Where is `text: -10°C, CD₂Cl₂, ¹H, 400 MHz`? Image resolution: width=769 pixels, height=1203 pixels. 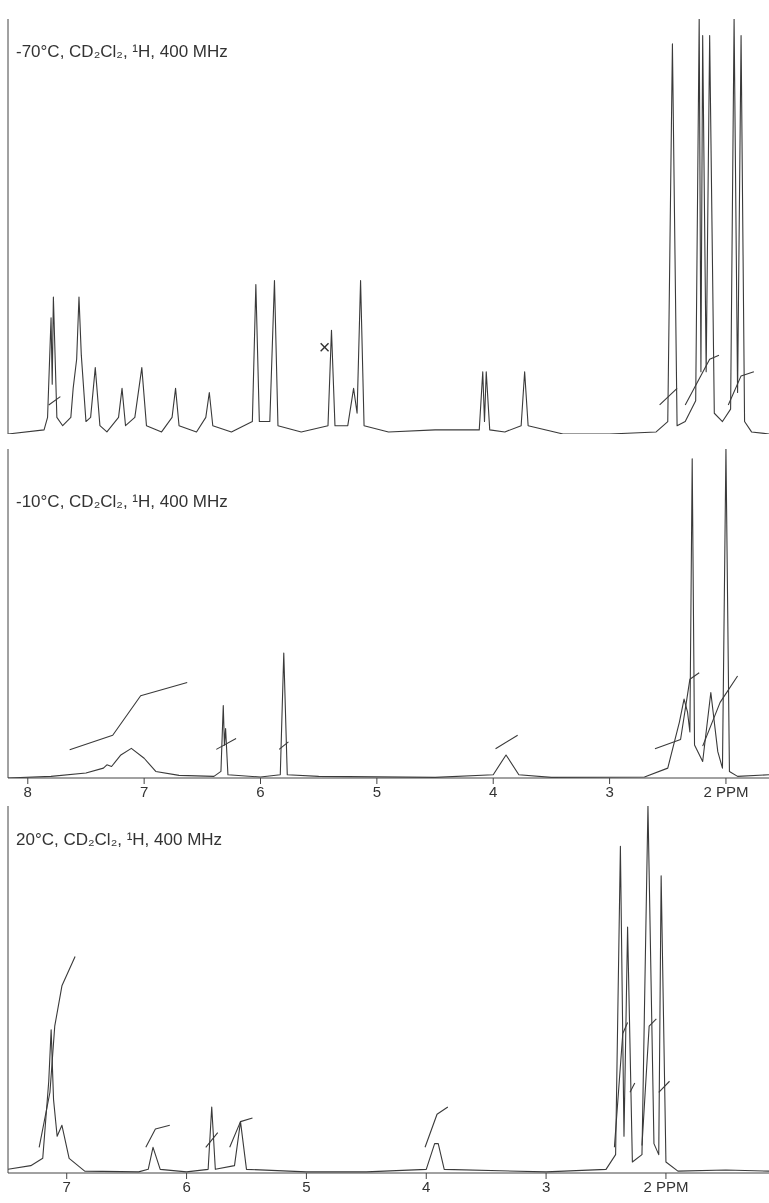
text: -10°C, CD₂Cl₂, ¹H, 400 MHz is located at coordinates (122, 502).